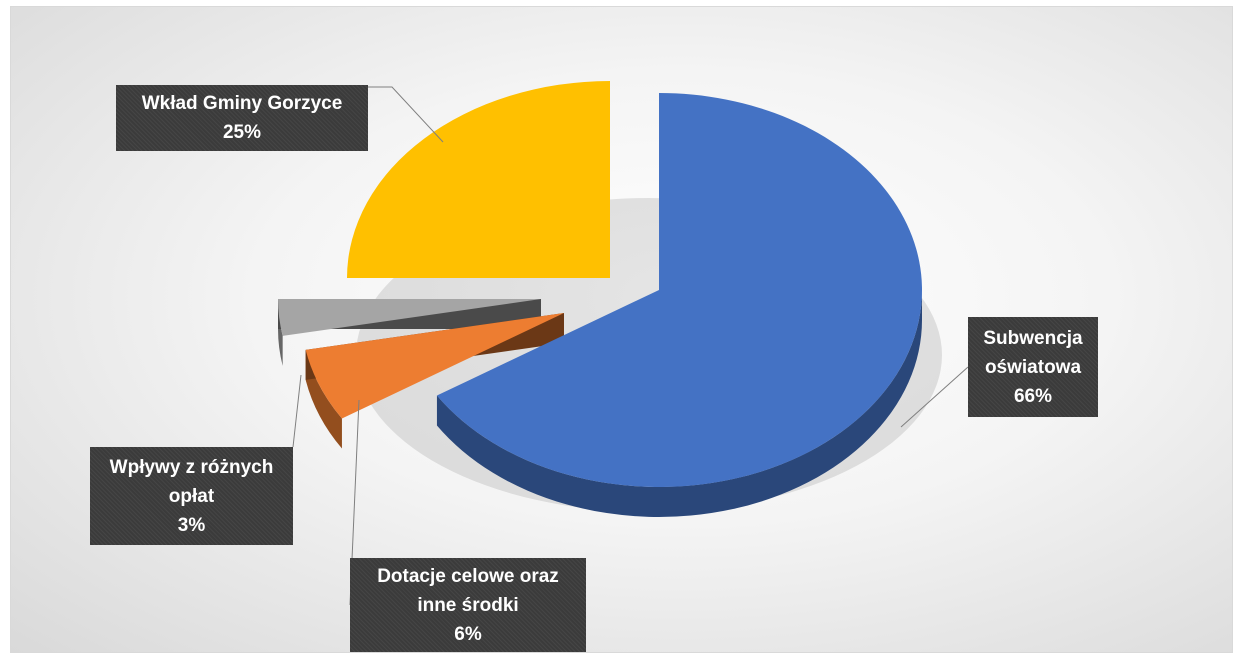 Image resolution: width=1237 pixels, height=657 pixels. I want to click on data-label-wklad: Wkład Gminy Gorzyce 25%, so click(242, 118).